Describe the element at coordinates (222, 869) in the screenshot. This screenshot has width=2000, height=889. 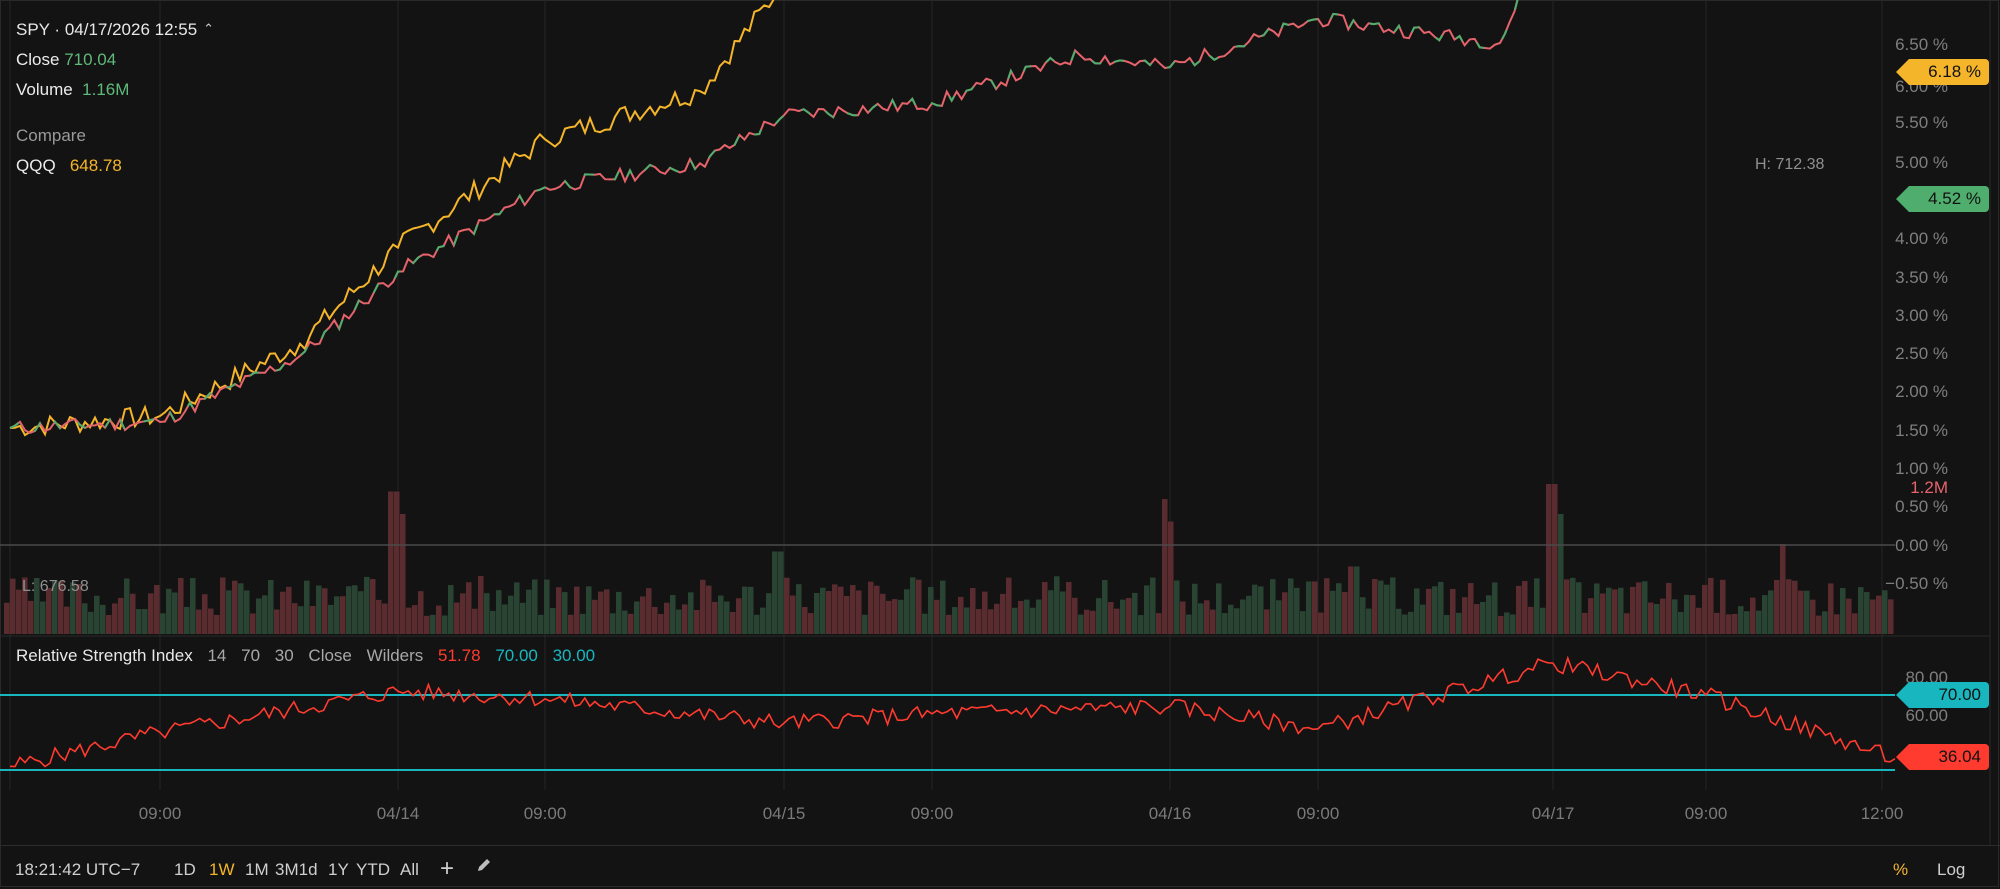
I see `range-1w: 1W` at that location.